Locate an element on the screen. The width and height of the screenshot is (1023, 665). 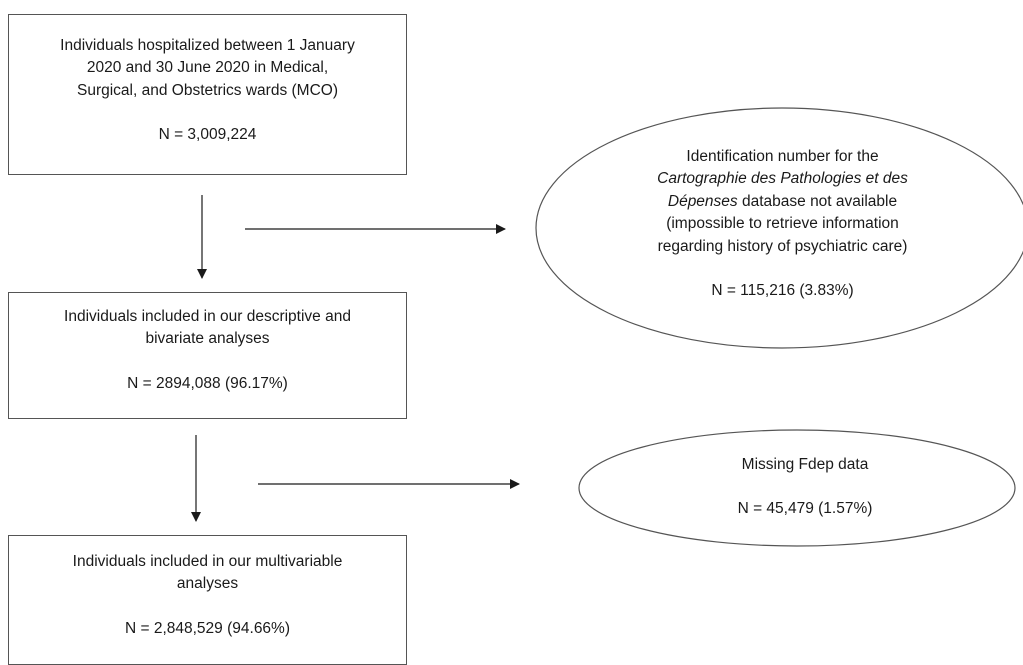
exclusion-count: N = 45,479 (1.57%) is located at coordinates (805, 509).